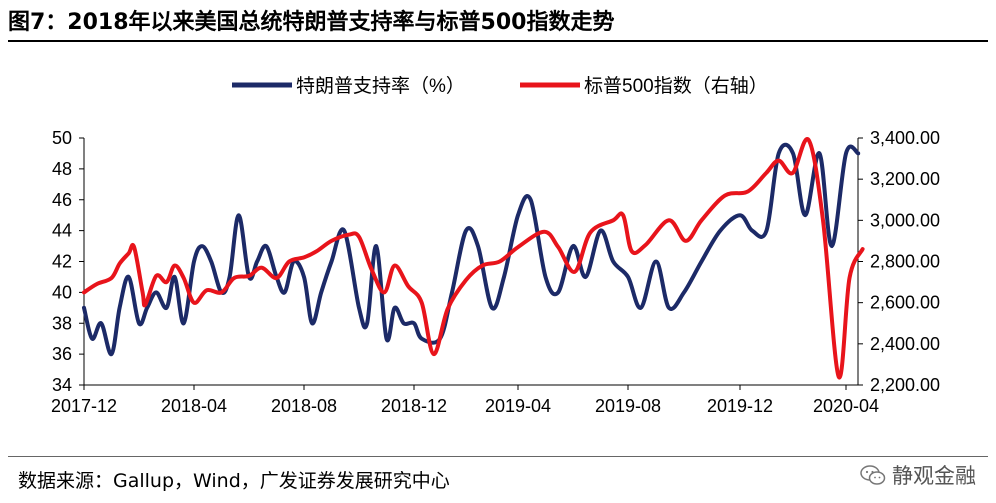 This screenshot has height=503, width=996. What do you see at coordinates (62, 231) in the screenshot?
I see `left-axis-tick-label: 44` at bounding box center [62, 231].